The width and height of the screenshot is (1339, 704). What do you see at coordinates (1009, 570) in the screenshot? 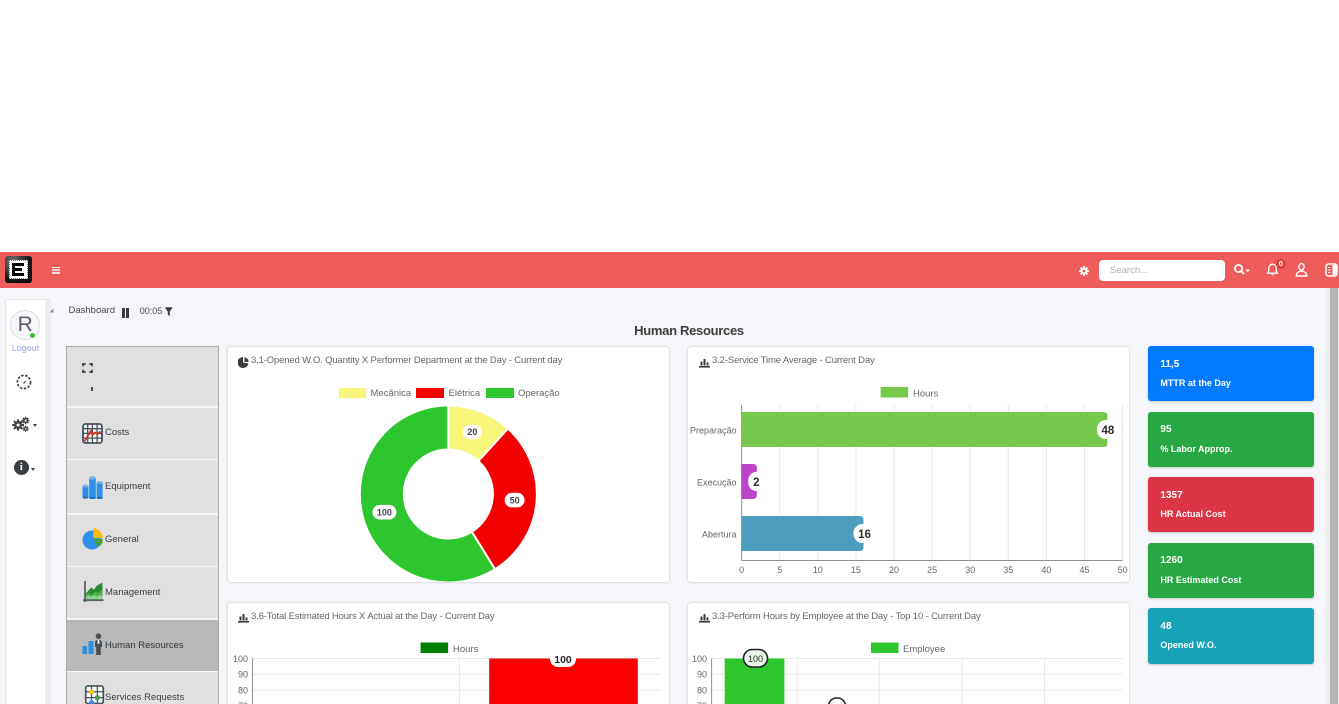
I see `svg-text: 35` at bounding box center [1009, 570].